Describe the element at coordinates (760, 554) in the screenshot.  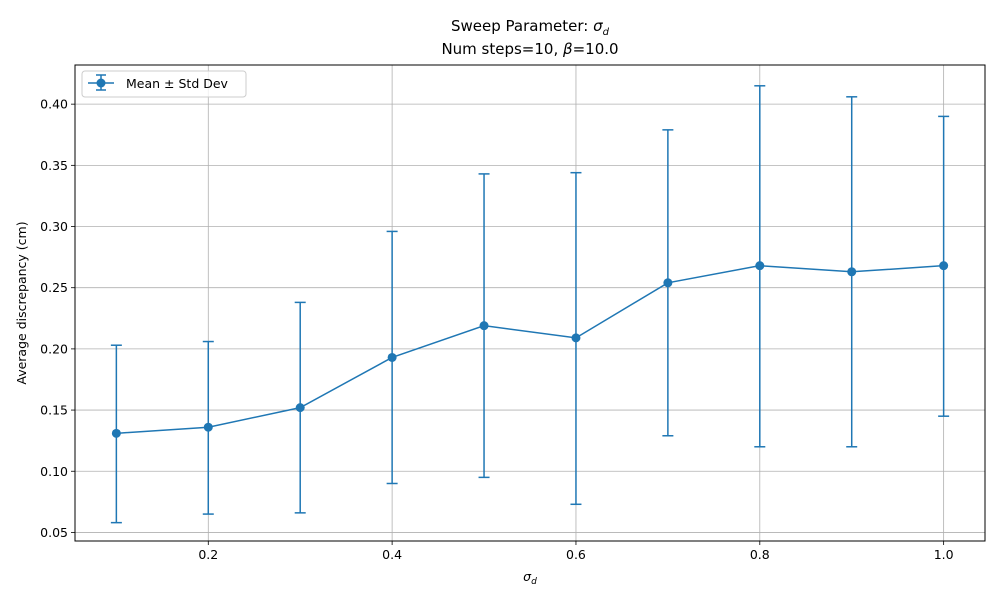
I see `x-tick-label: 0.8` at that location.